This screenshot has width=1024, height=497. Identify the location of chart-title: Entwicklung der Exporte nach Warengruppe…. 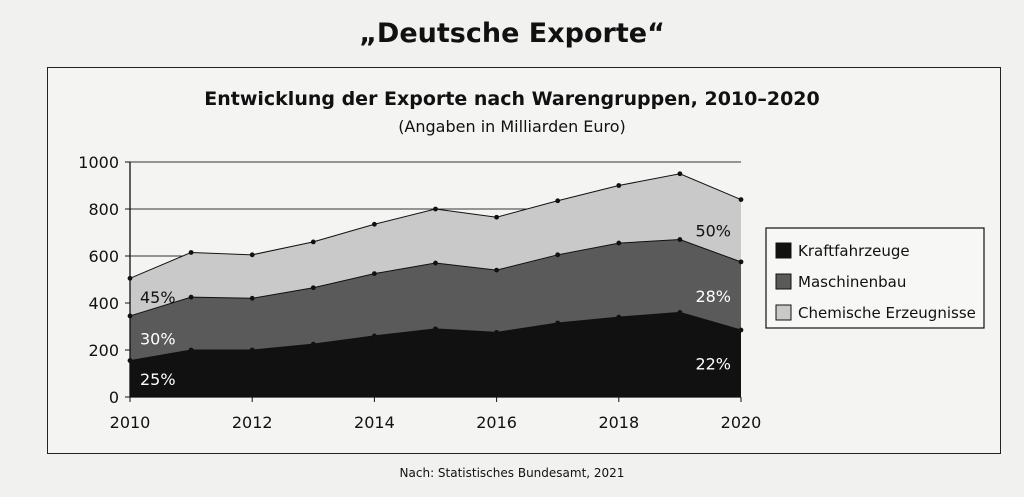
(512, 99).